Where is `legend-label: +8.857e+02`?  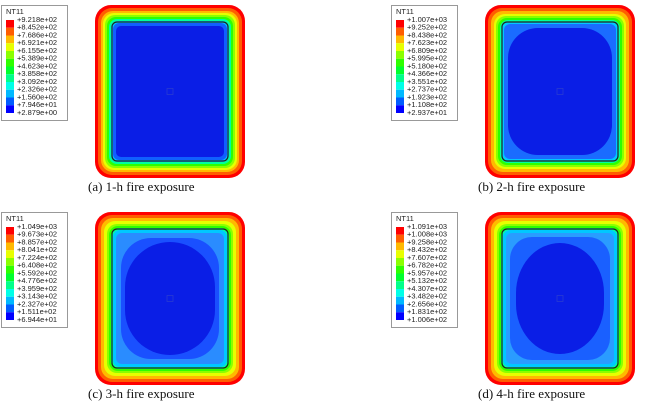
legend-label: +8.857e+02 is located at coordinates (37, 241).